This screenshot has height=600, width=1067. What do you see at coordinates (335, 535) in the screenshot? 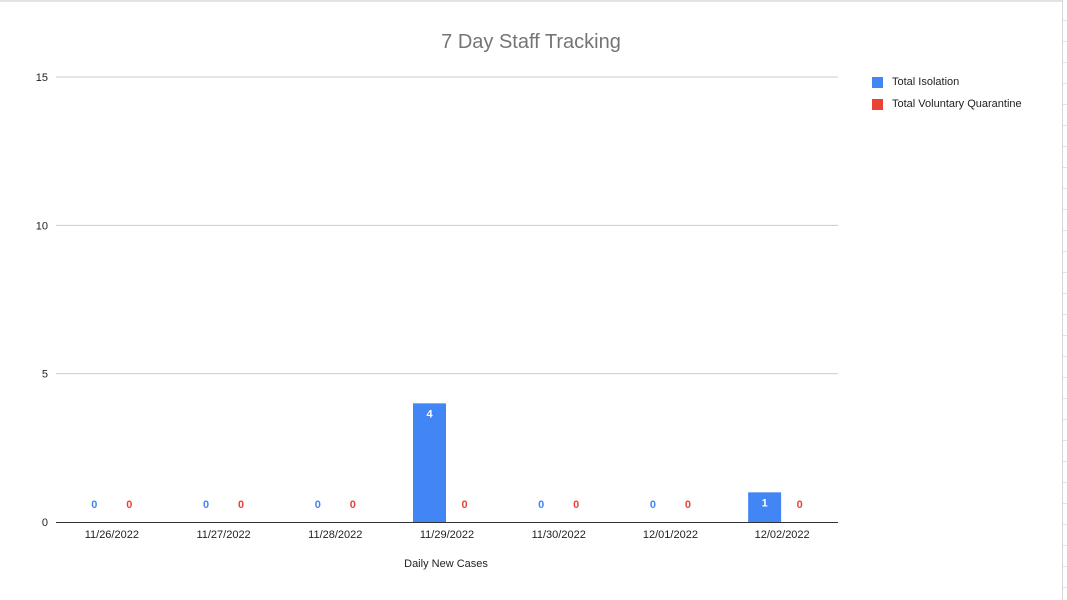
I see `x-tick-label: 11/28/2022` at bounding box center [335, 535].